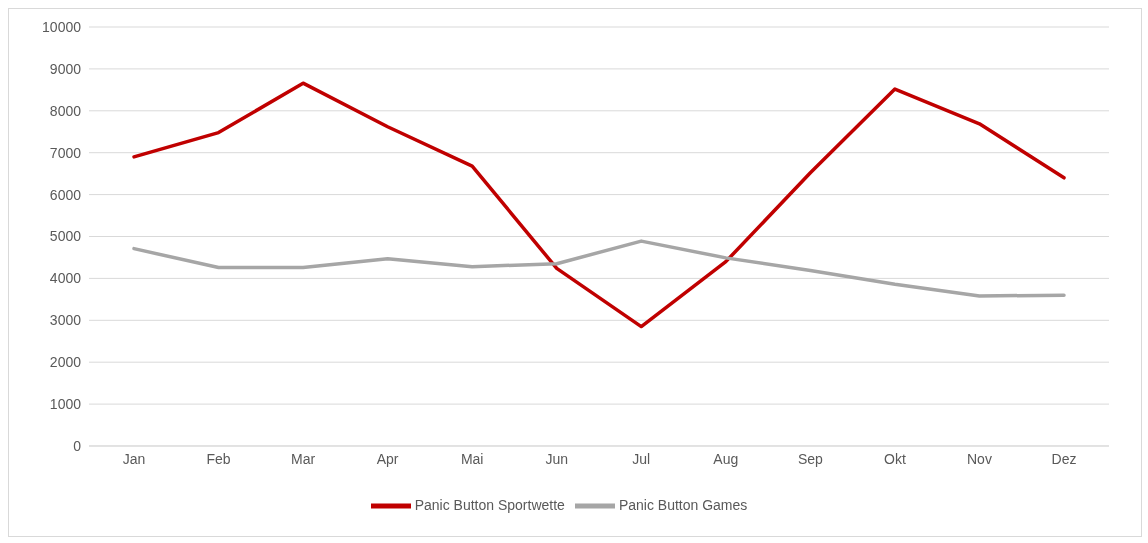 This screenshot has width=1148, height=543. I want to click on y-tick-label: 1000, so click(65, 404).